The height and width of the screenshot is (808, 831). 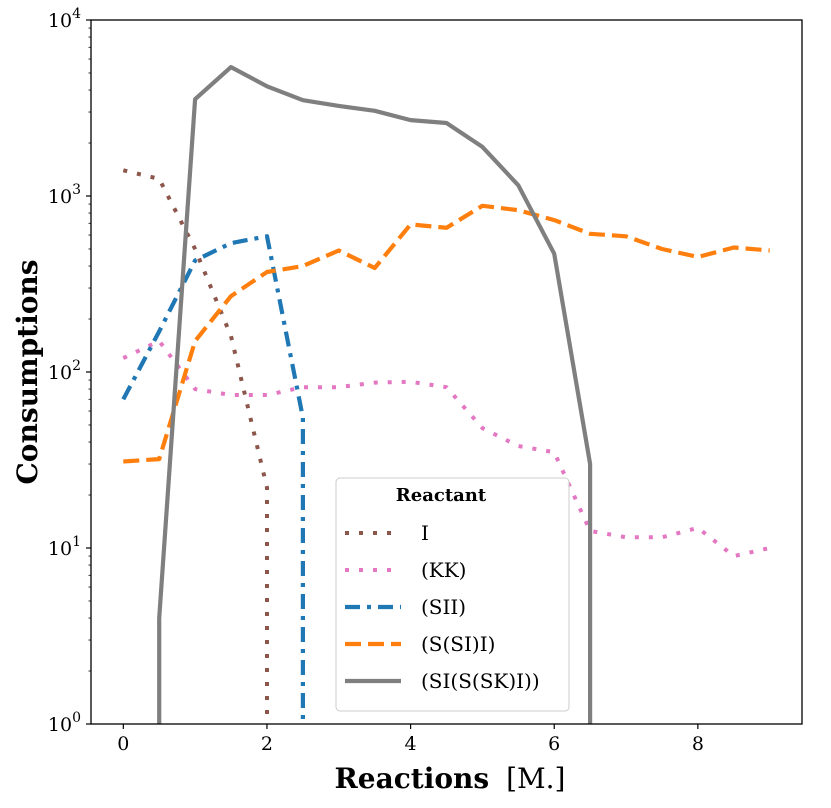 I want to click on legend-label-4: (SI(S(SK)I)), so click(x=480, y=681).